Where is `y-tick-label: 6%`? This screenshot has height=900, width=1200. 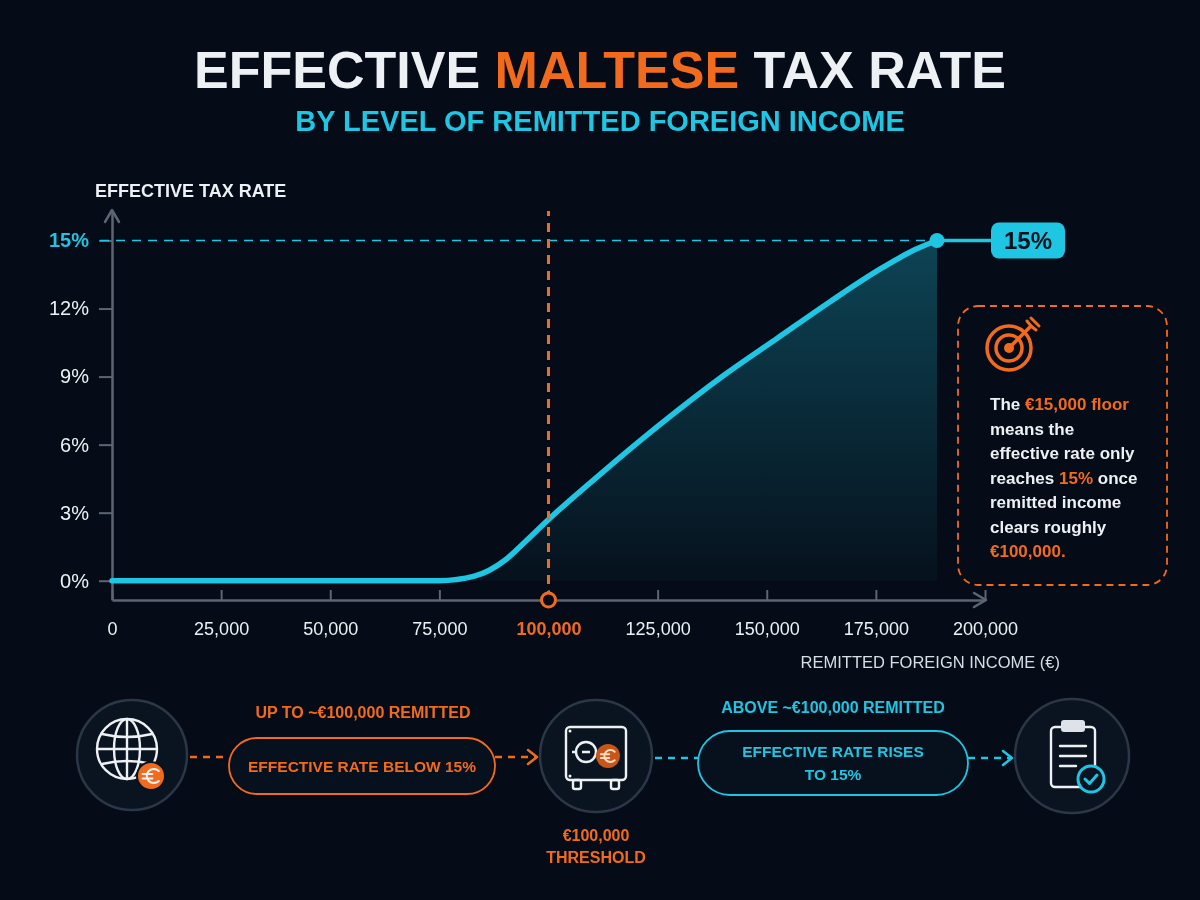 y-tick-label: 6% is located at coordinates (75, 444).